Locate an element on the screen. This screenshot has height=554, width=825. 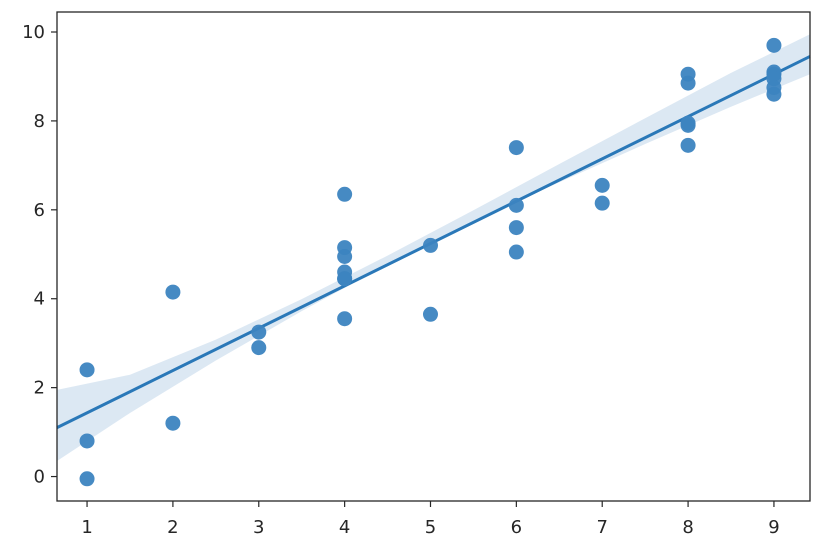
y-axis-ticks: 0 2 4 6 8 10 is located at coordinates (39, 255).